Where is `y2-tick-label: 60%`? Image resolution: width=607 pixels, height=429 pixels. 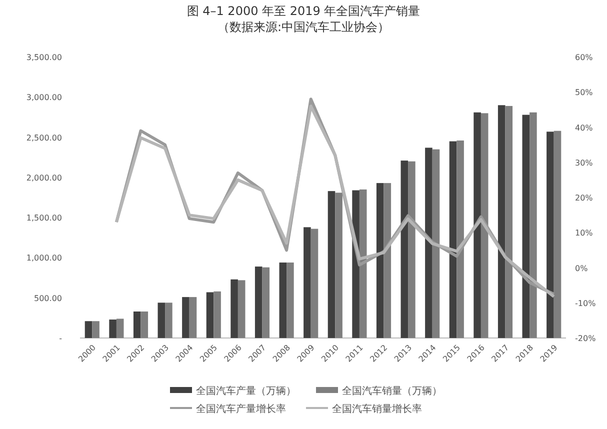
y2-tick-label: 60% is located at coordinates (584, 57).